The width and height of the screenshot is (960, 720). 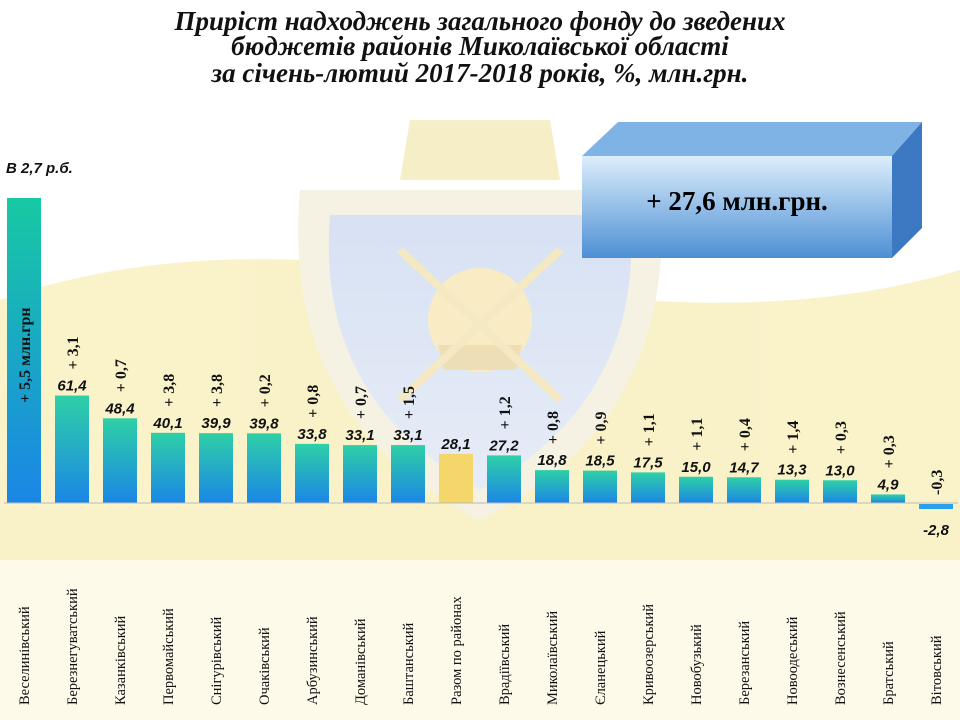 What do you see at coordinates (503, 445) in the screenshot?
I see `bar-value-label-11: 27,2` at bounding box center [503, 445].